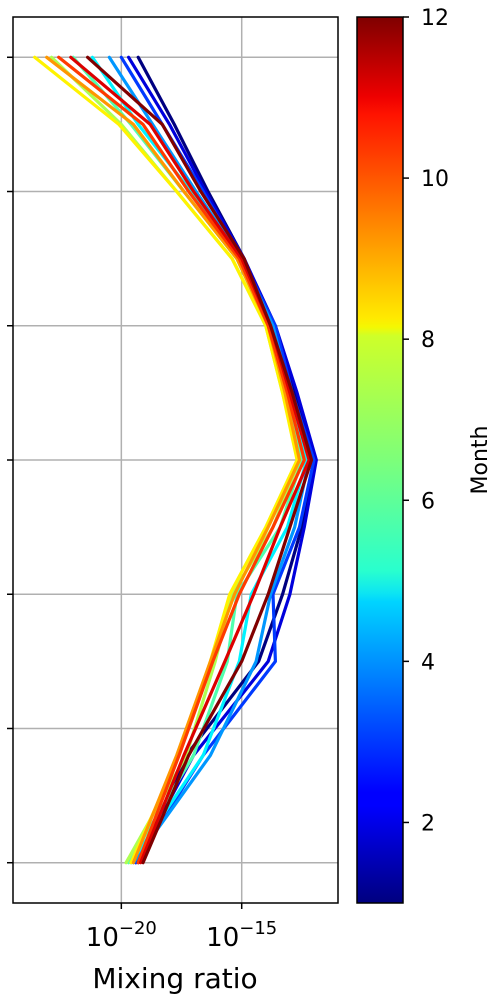 The image size is (493, 998). Describe the element at coordinates (181, 928) in the screenshot. I see `x-axis-ticks: 10−20 10−15` at that location.